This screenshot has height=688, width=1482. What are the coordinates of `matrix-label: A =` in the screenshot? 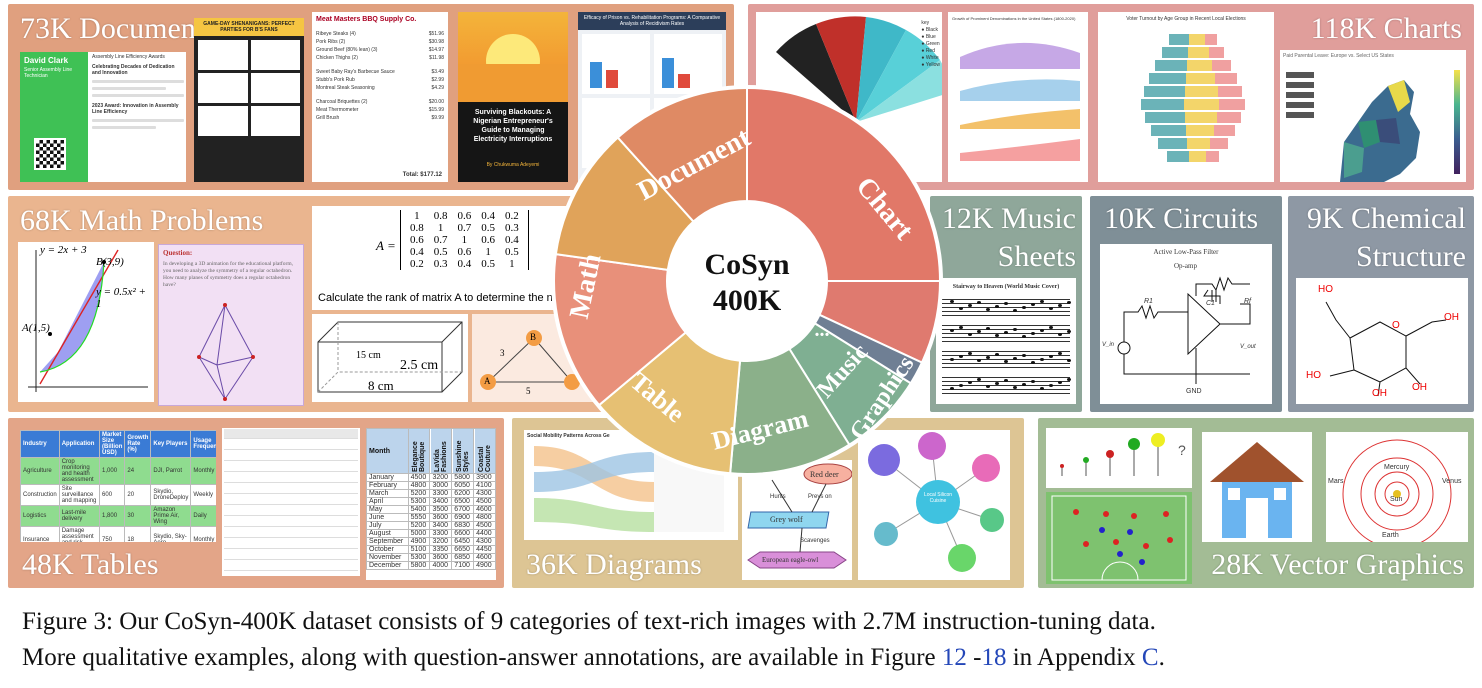 It's located at (386, 245).